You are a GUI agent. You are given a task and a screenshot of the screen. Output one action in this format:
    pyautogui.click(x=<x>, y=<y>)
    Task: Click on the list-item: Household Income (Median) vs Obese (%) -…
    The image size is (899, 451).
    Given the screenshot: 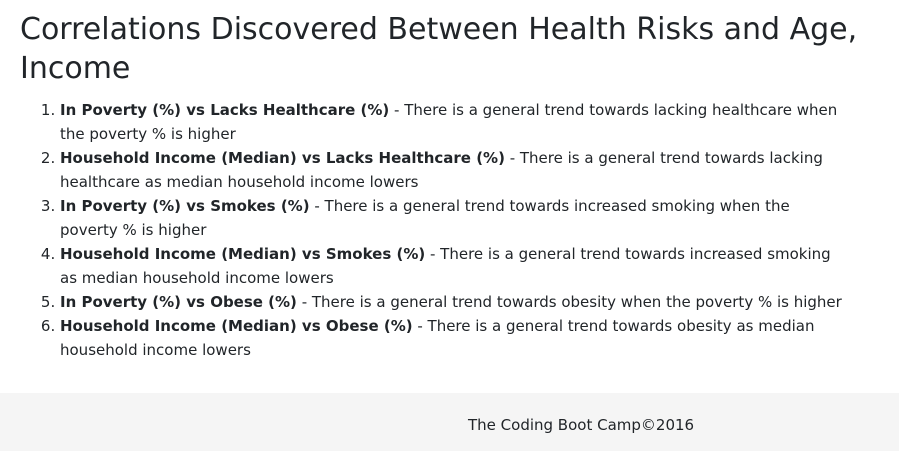 What is the action you would take?
    pyautogui.click(x=455, y=338)
    